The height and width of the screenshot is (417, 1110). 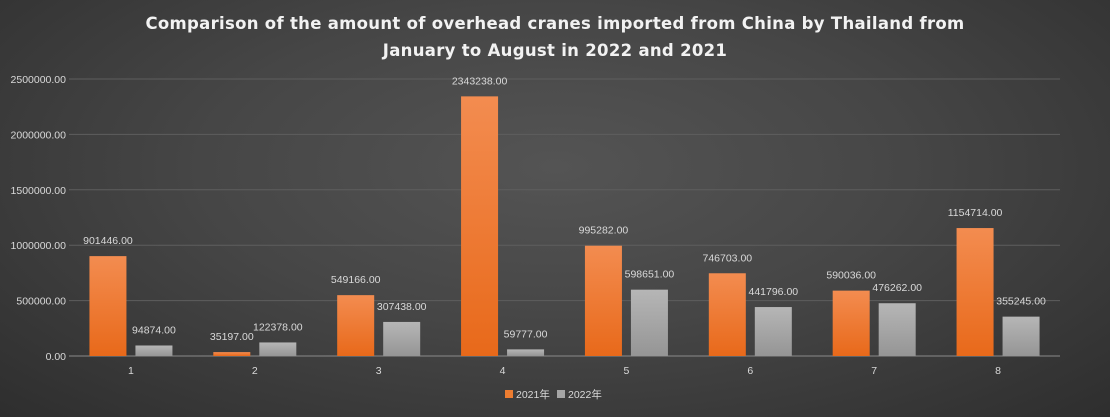 I want to click on y-tick-label: 0.00, so click(x=56, y=357).